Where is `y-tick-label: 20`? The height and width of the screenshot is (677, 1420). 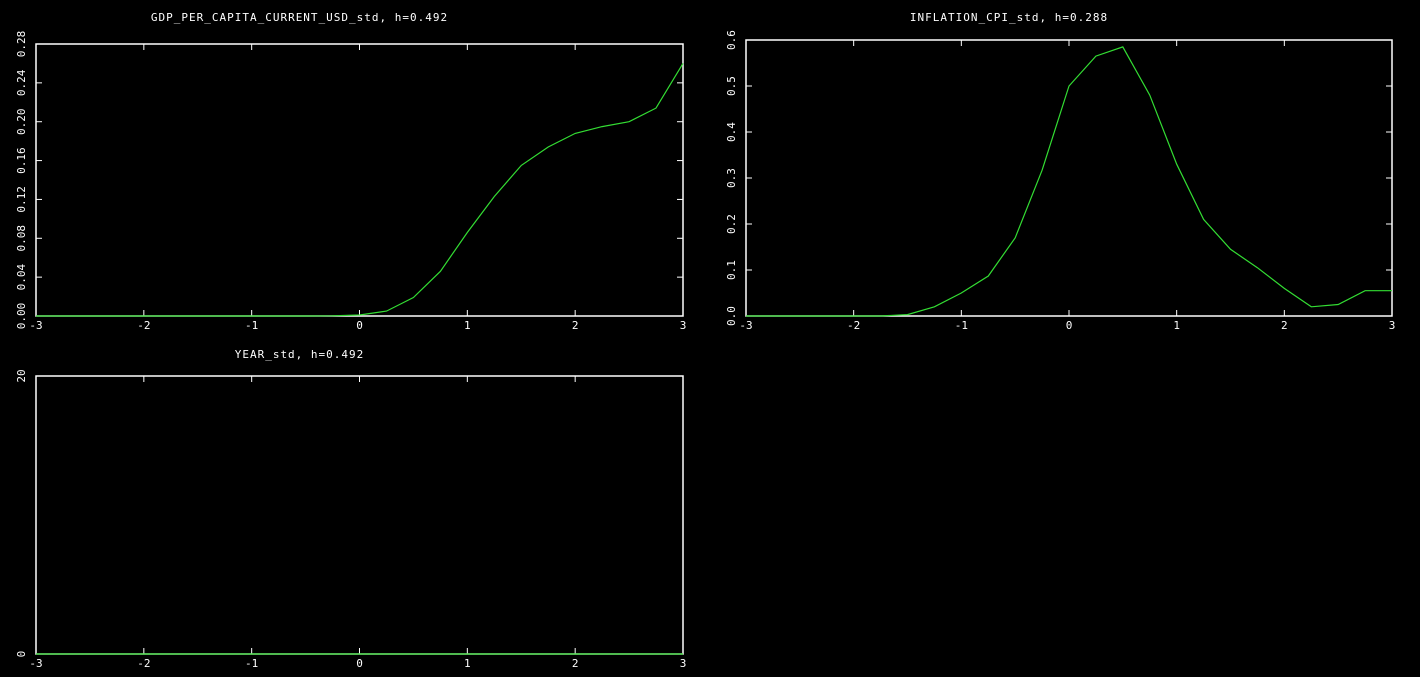 y-tick-label: 20 is located at coordinates (21, 375).